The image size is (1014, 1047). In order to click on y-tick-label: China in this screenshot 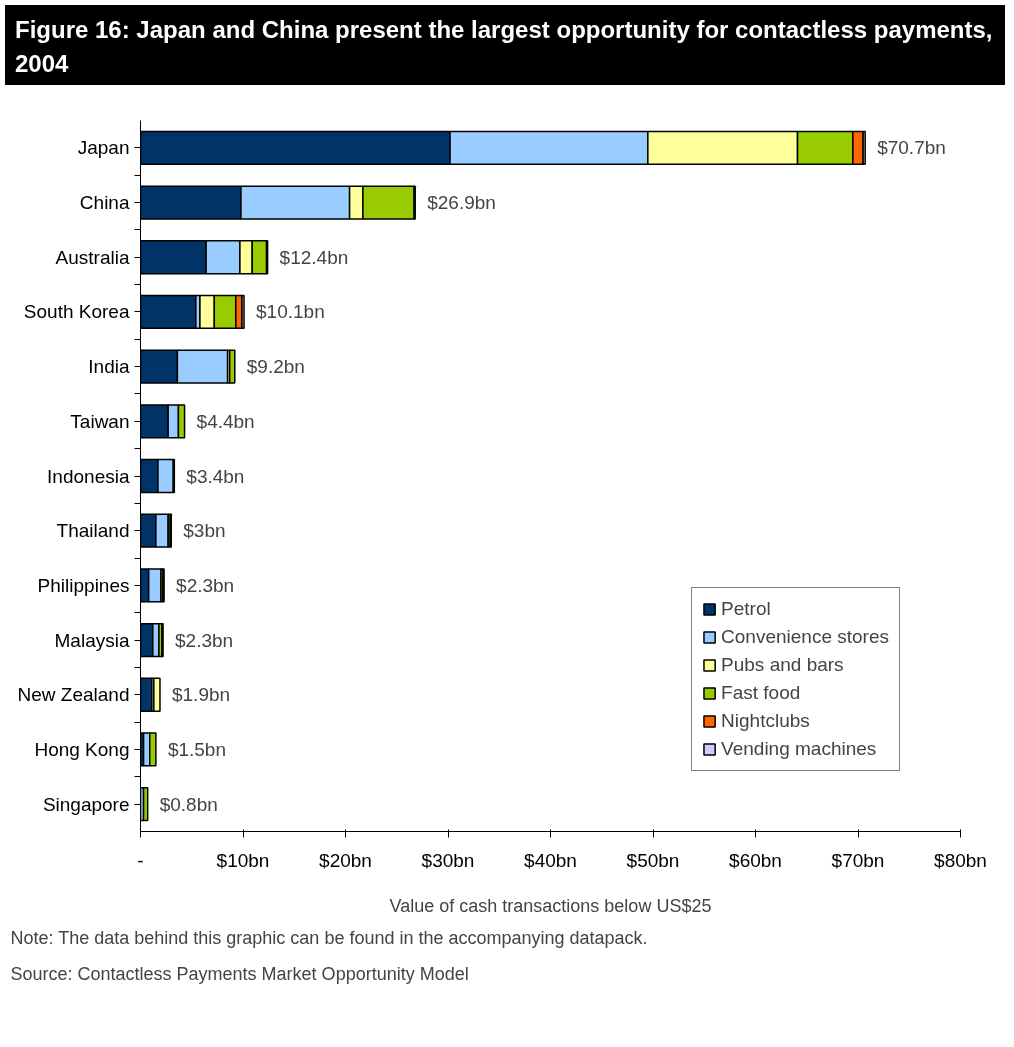, I will do `click(104, 203)`.